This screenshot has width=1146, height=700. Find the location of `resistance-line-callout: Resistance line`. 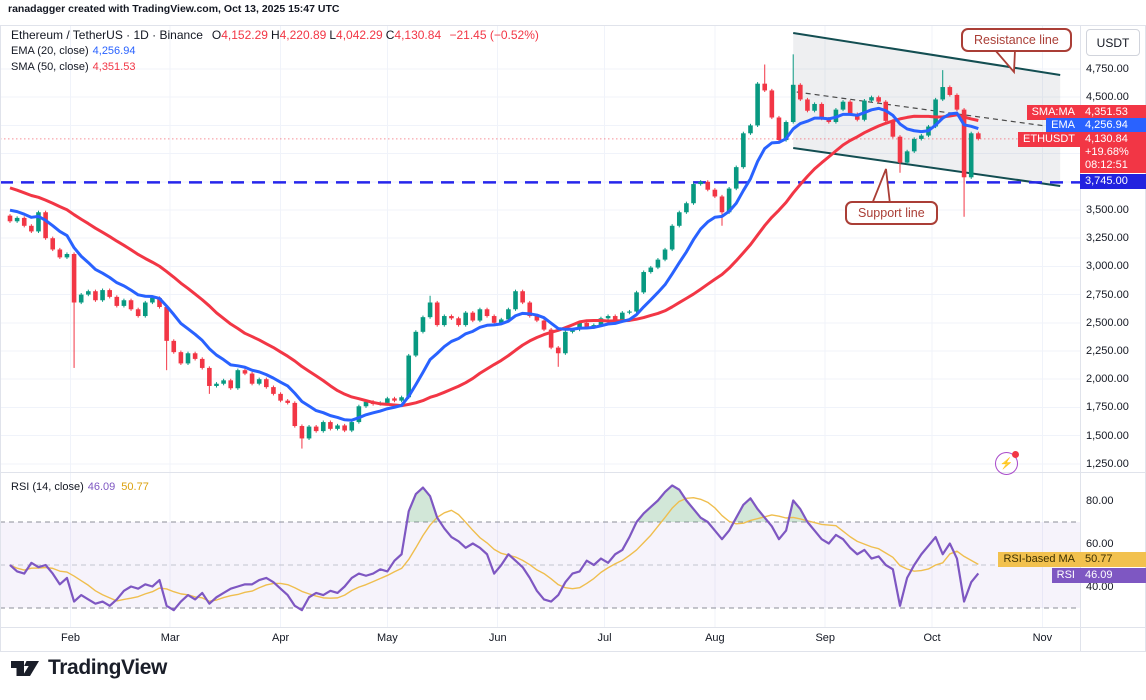

resistance-line-callout: Resistance line is located at coordinates (1016, 40).